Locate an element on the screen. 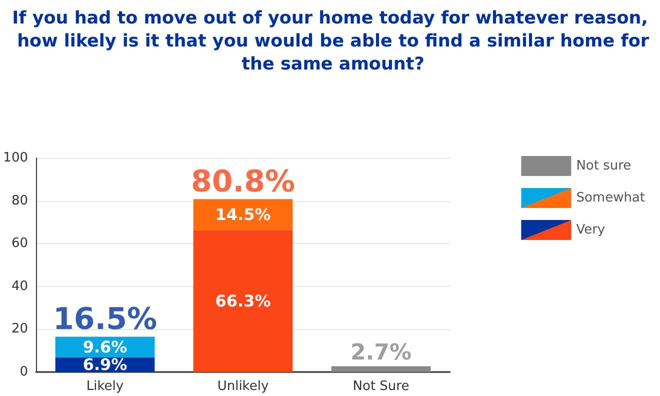 The width and height of the screenshot is (660, 396). x-tick-label: Unlikely is located at coordinates (243, 386).